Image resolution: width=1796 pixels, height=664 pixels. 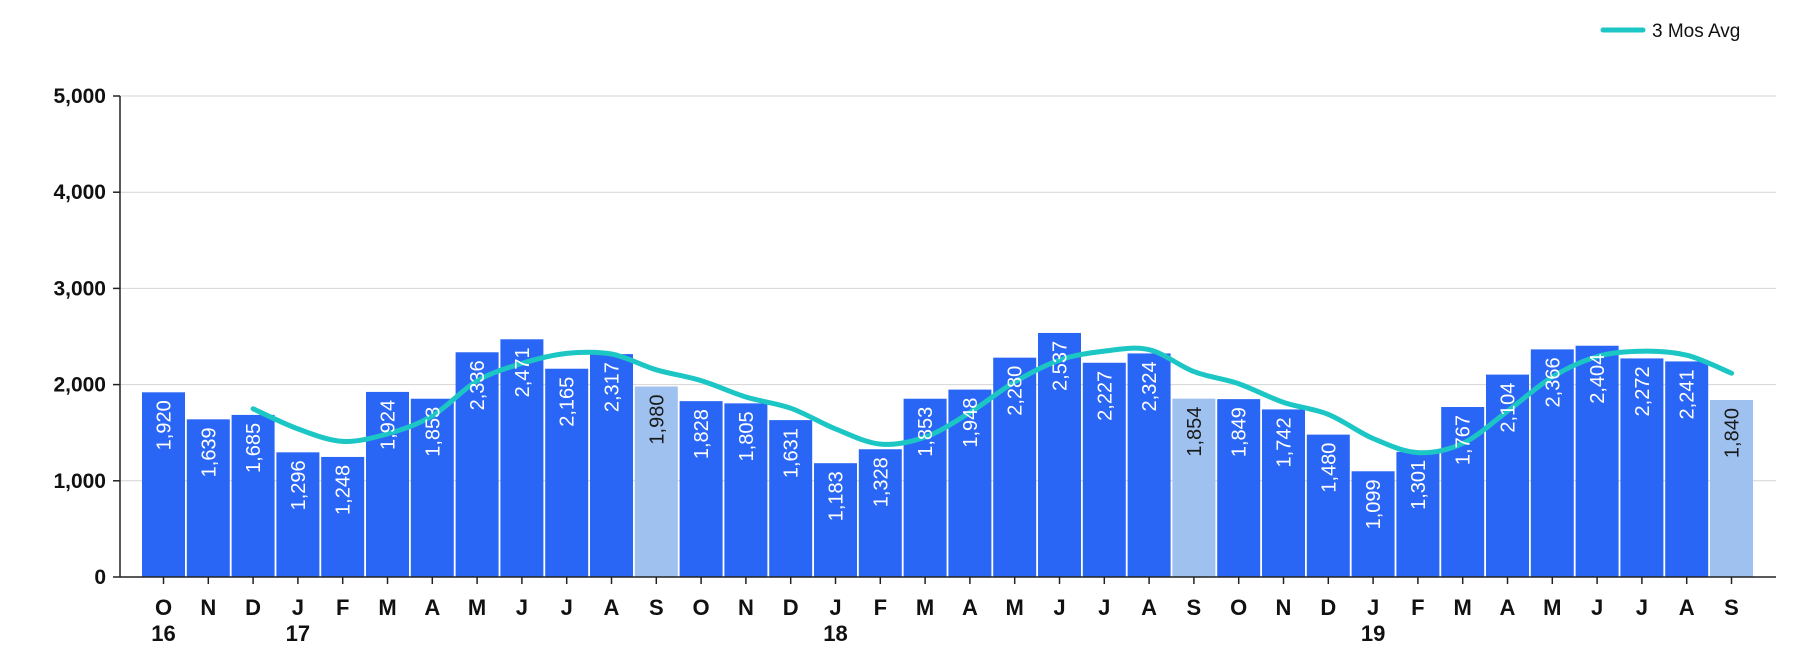 I want to click on data-label: 1,854, so click(x=1195, y=432).